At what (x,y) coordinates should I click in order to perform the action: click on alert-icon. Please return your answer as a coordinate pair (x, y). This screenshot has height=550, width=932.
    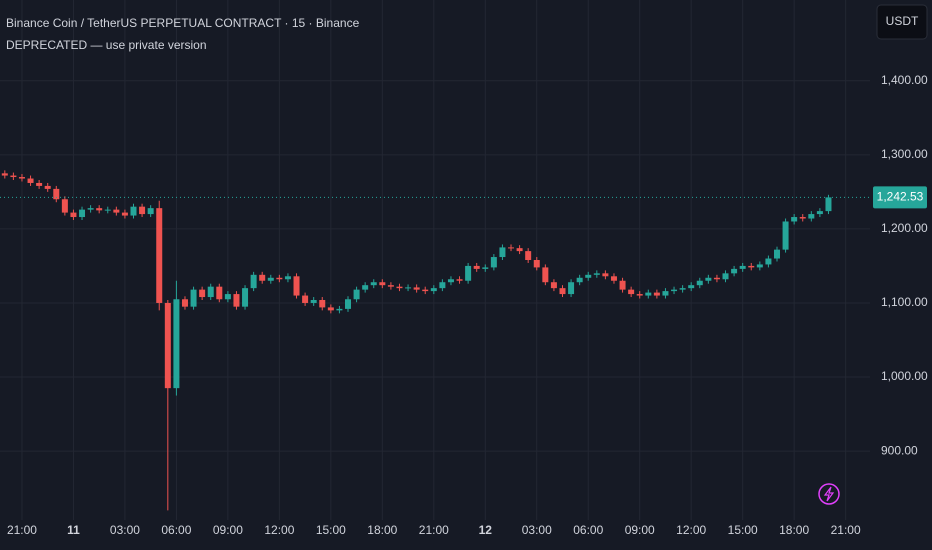
    Looking at the image, I should click on (829, 494).